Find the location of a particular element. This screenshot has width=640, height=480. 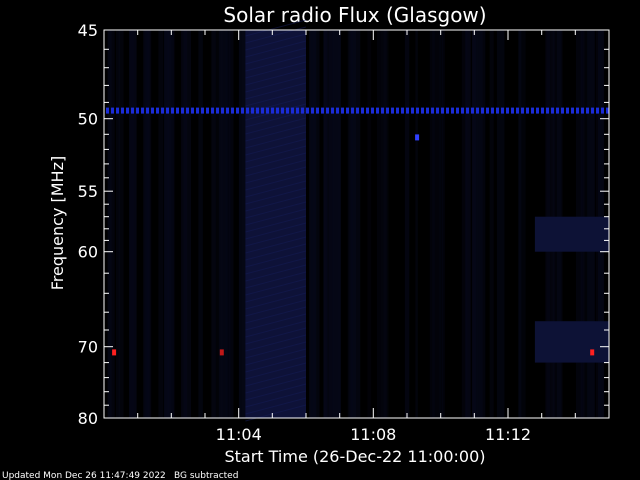

y-tick-label: 80 is located at coordinates (88, 418).